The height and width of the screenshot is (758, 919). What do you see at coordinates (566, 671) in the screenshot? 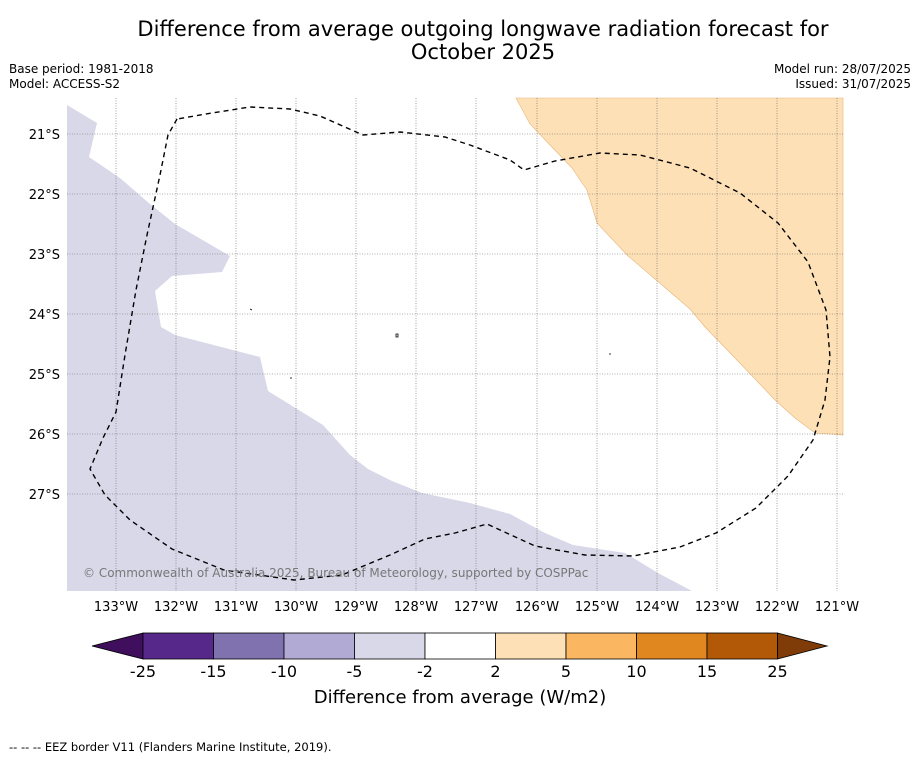
I see `colorbar-tick: 5` at bounding box center [566, 671].